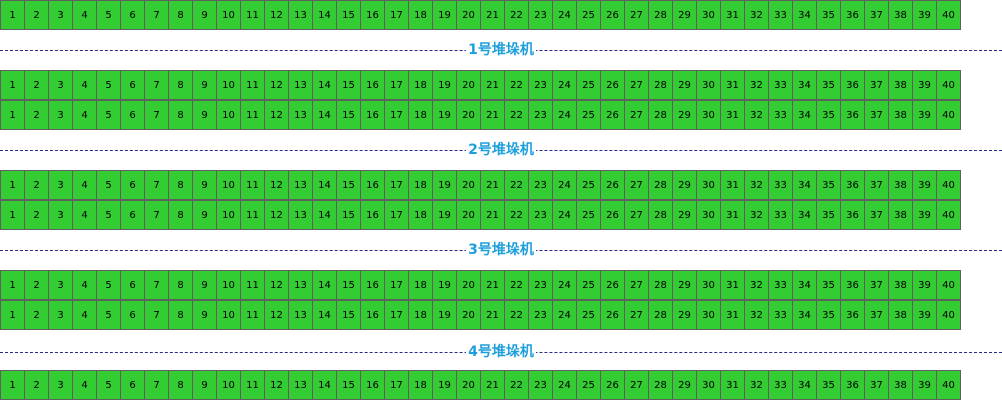 The width and height of the screenshot is (1002, 403). What do you see at coordinates (372, 85) in the screenshot?
I see `rack-cell: 16` at bounding box center [372, 85].